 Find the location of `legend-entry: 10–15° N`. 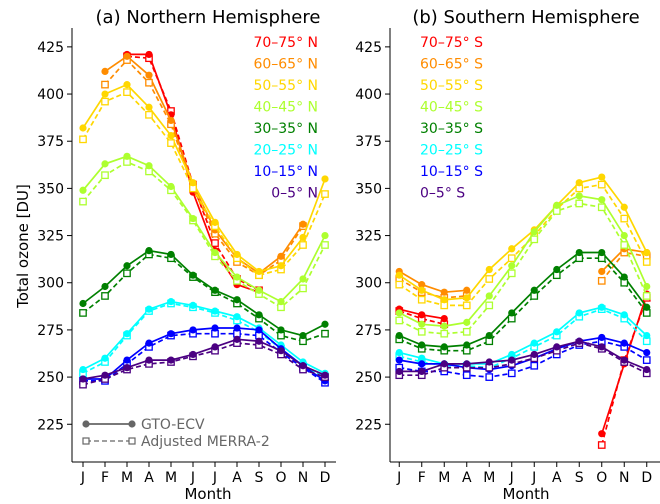

legend-entry: 10–15° N is located at coordinates (285, 172).